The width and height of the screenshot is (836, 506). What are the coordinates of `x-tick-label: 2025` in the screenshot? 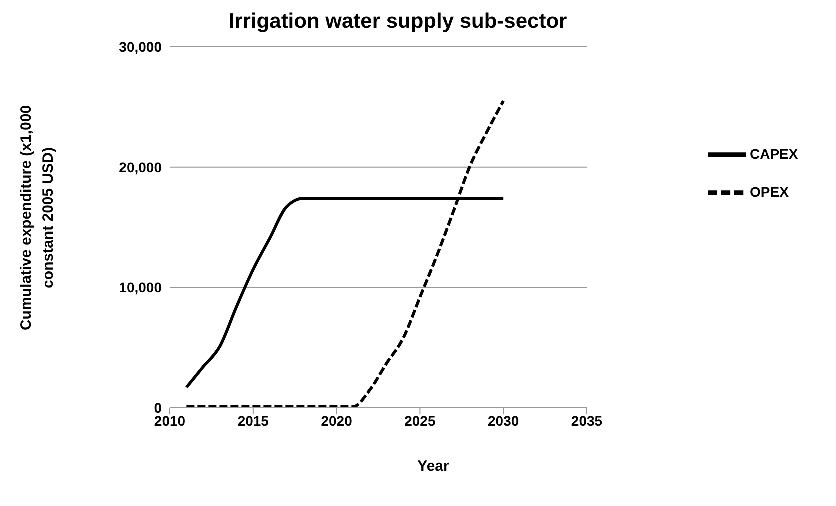 It's located at (420, 420).